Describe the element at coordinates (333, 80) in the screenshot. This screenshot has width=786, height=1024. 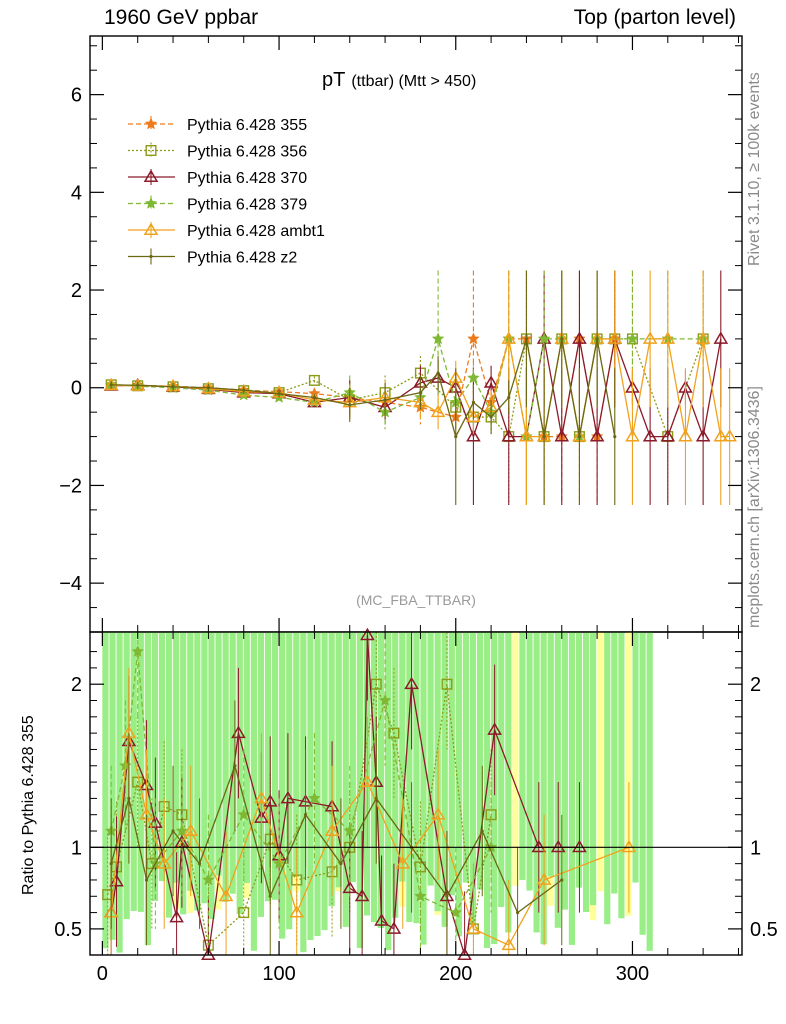
I see `plot-title-main: pT` at that location.